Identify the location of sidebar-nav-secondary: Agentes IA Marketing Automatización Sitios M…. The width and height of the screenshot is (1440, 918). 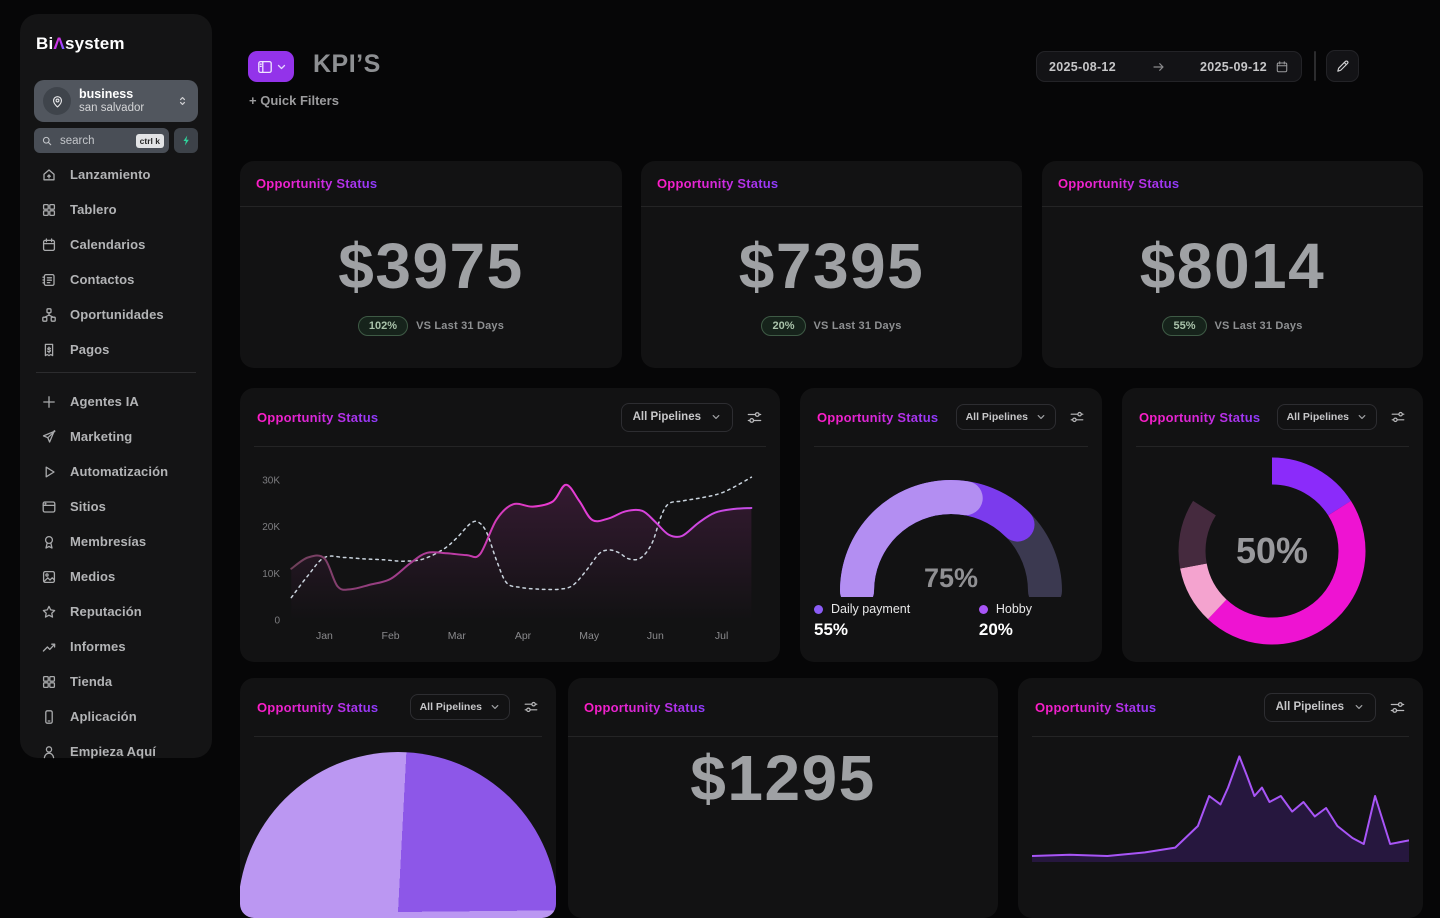
(116, 576).